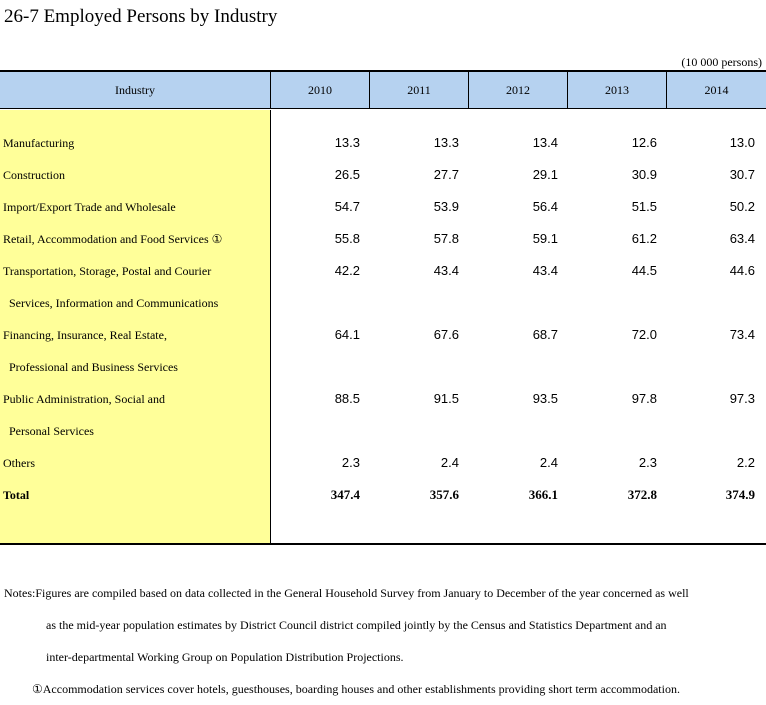 This screenshot has width=766, height=705. Describe the element at coordinates (89, 207) in the screenshot. I see `row-label: Import/Export Trade and Wholesale` at that location.